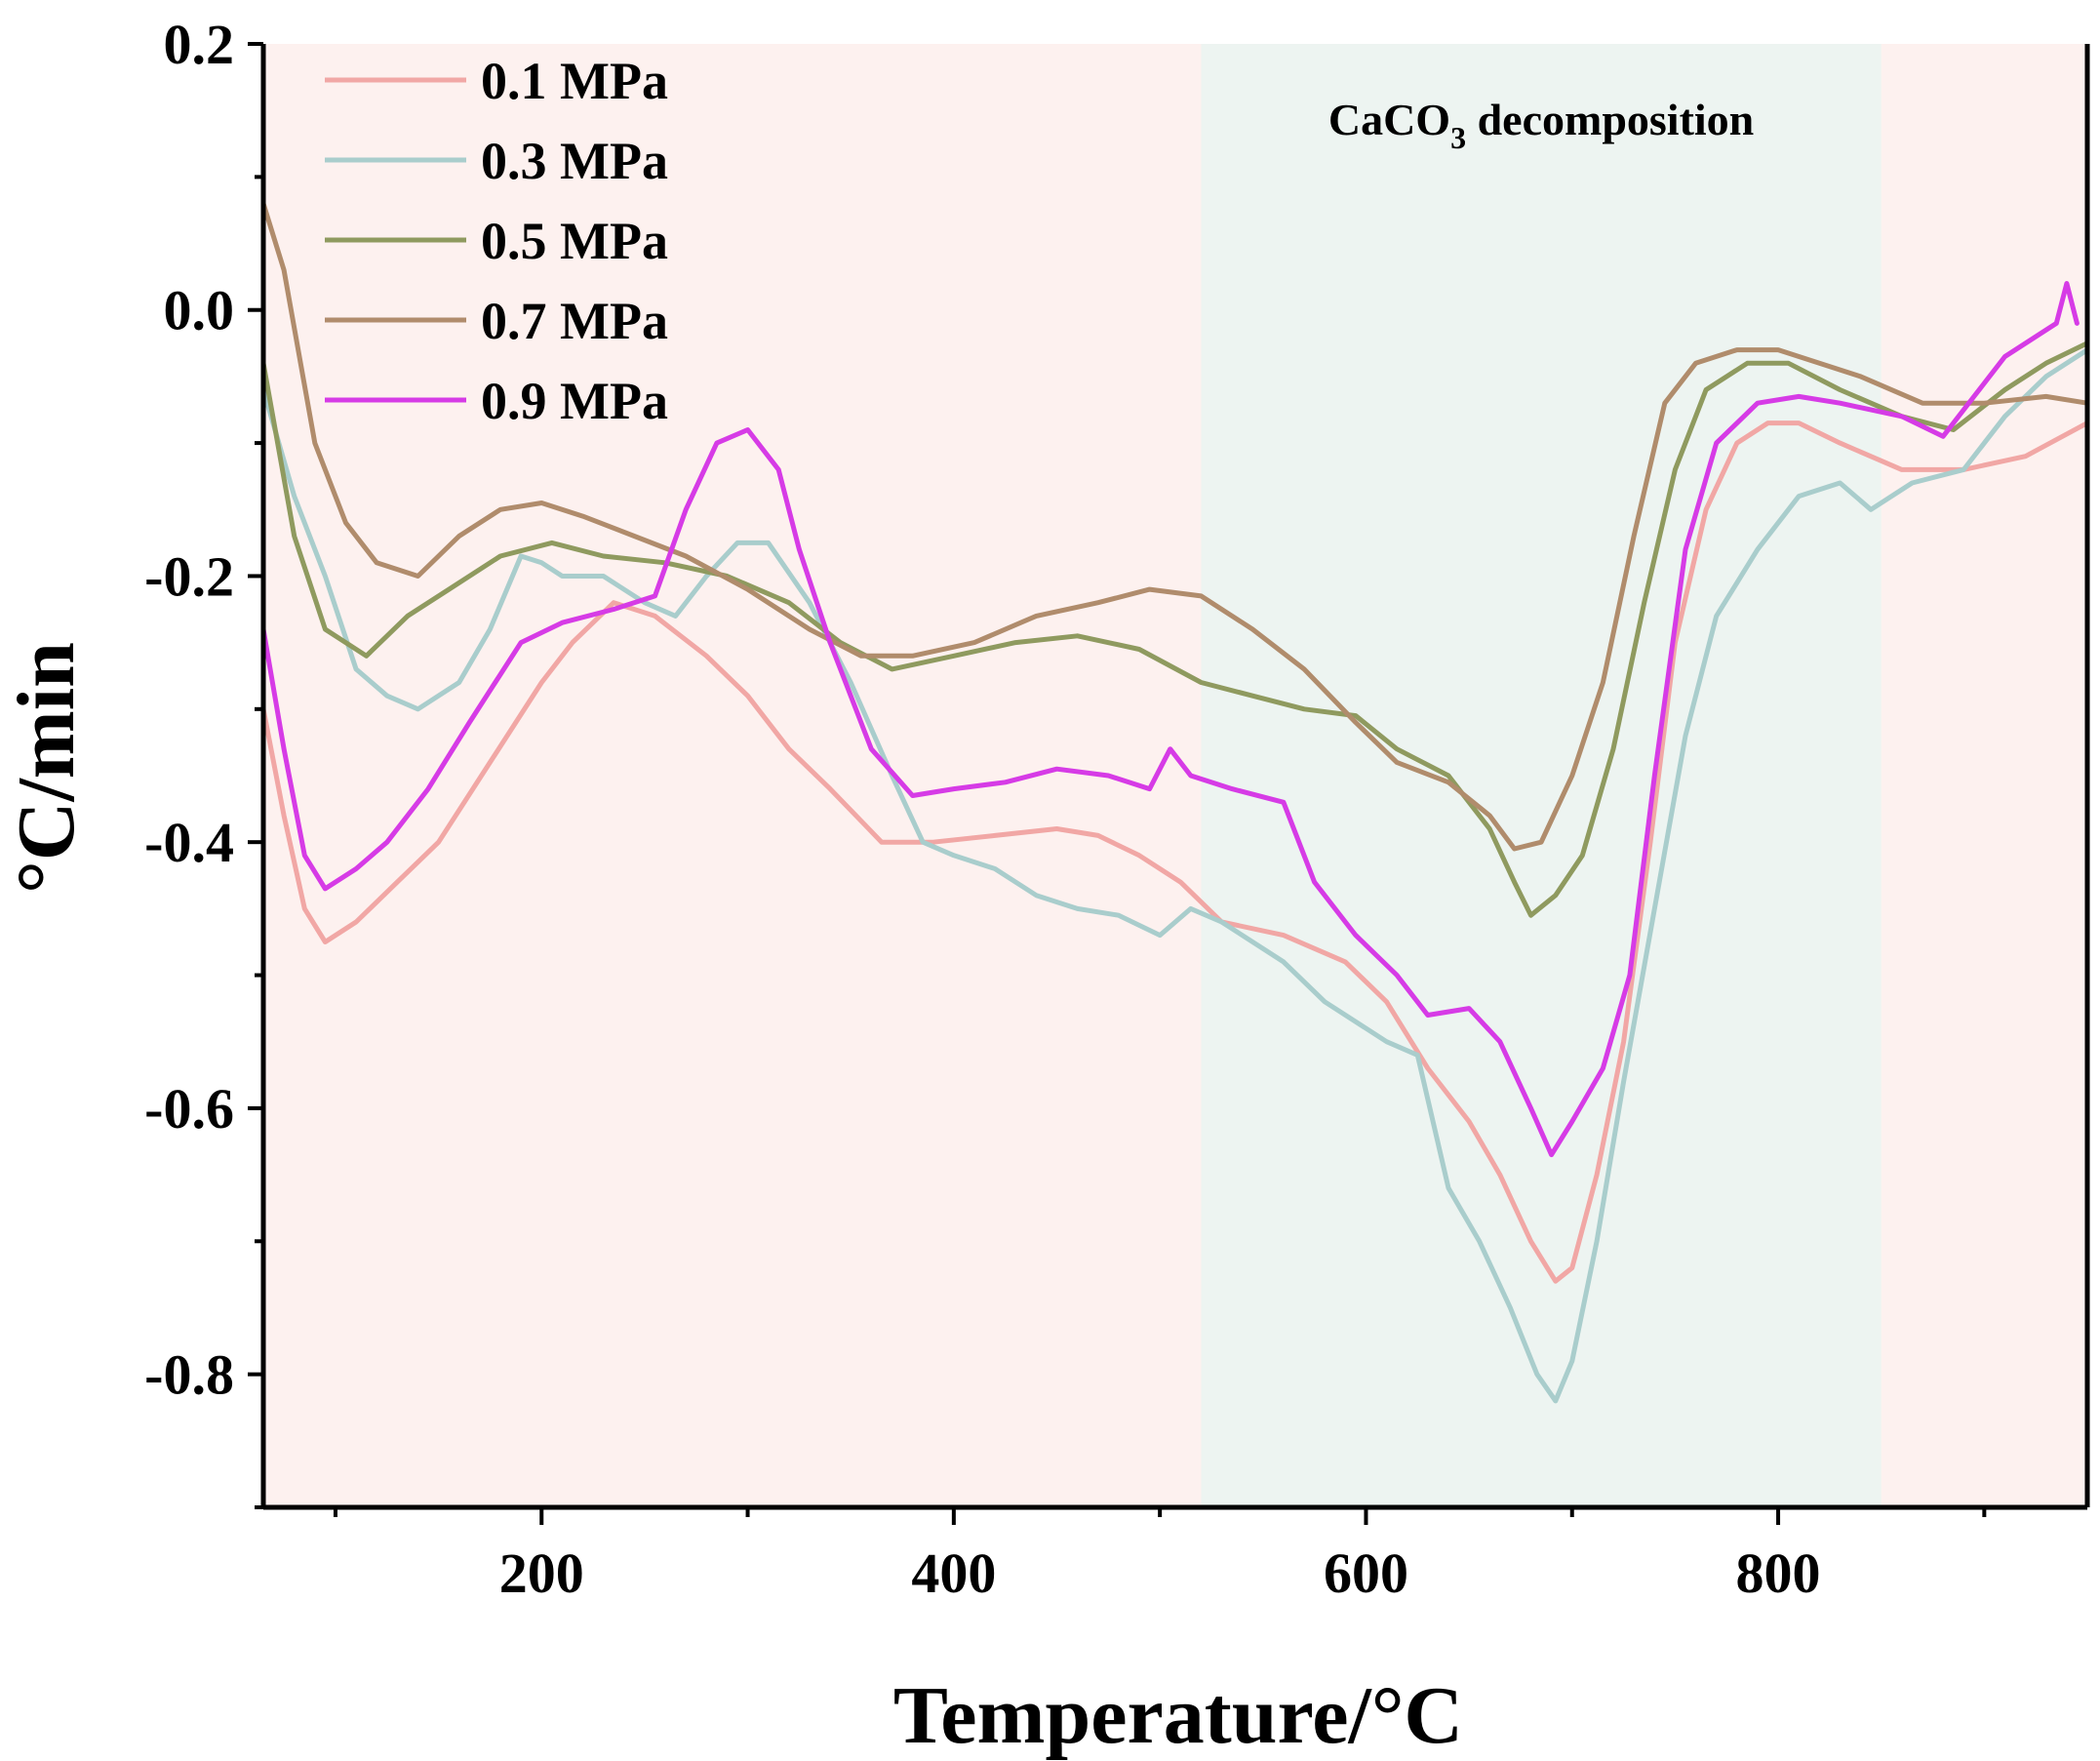  I want to click on y-tick-label: -0.6, so click(189, 1109).